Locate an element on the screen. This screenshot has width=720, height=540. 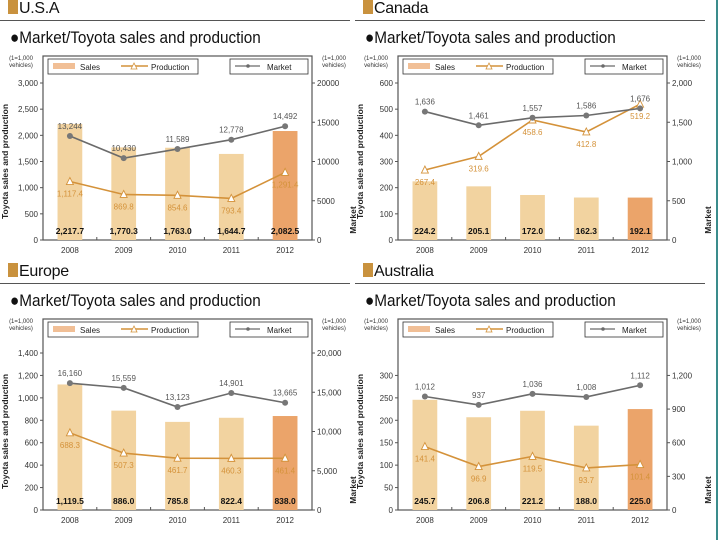
y-tick-label: 1,400 is located at coordinates (28, 353).